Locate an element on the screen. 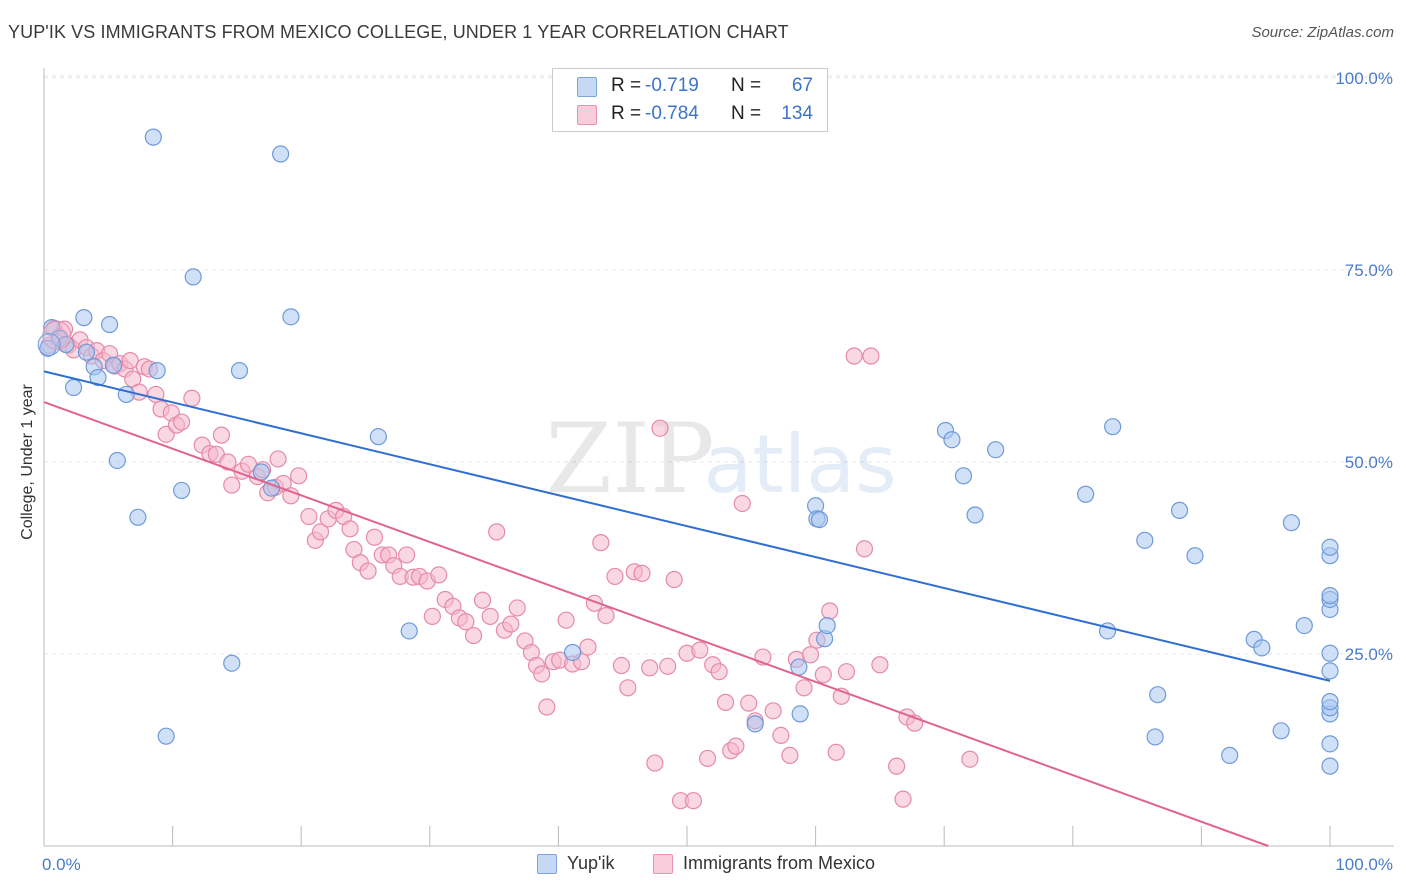  legend-swatch-yupik is located at coordinates (587, 87).